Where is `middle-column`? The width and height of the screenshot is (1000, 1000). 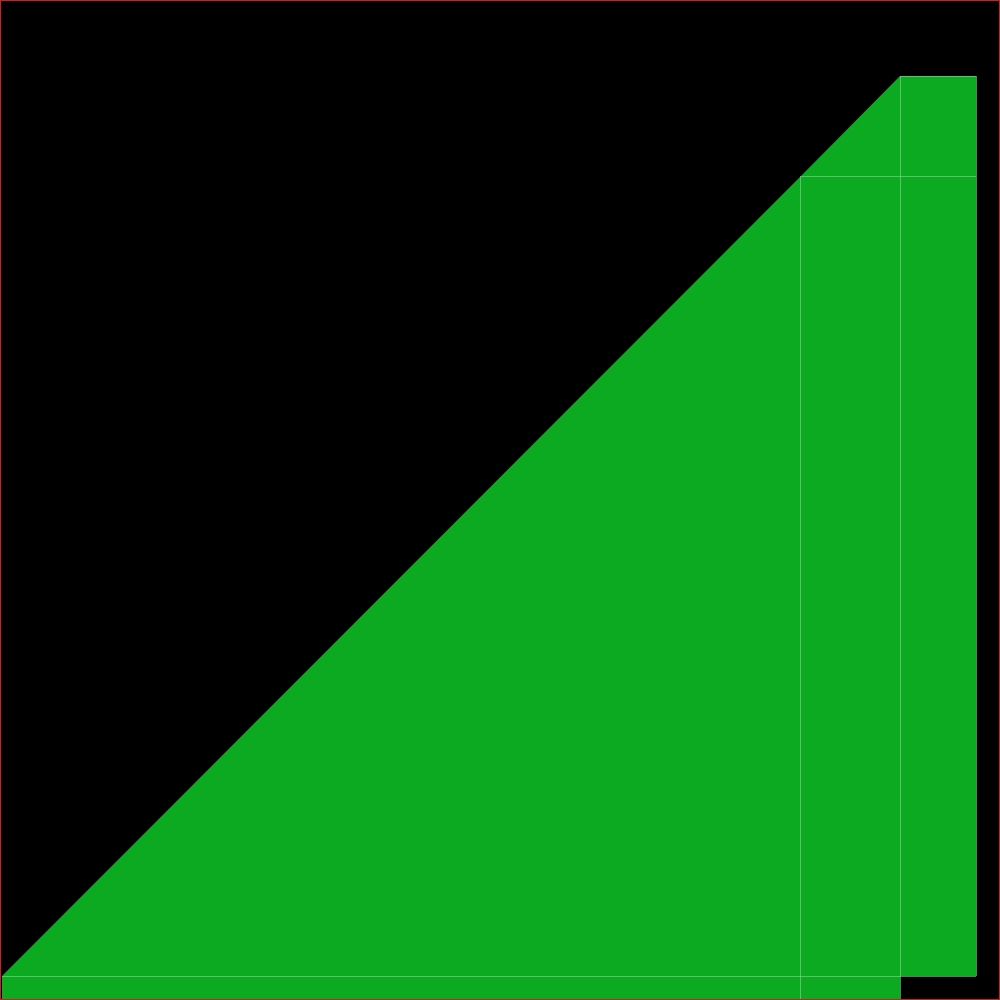 middle-column is located at coordinates (850, 588).